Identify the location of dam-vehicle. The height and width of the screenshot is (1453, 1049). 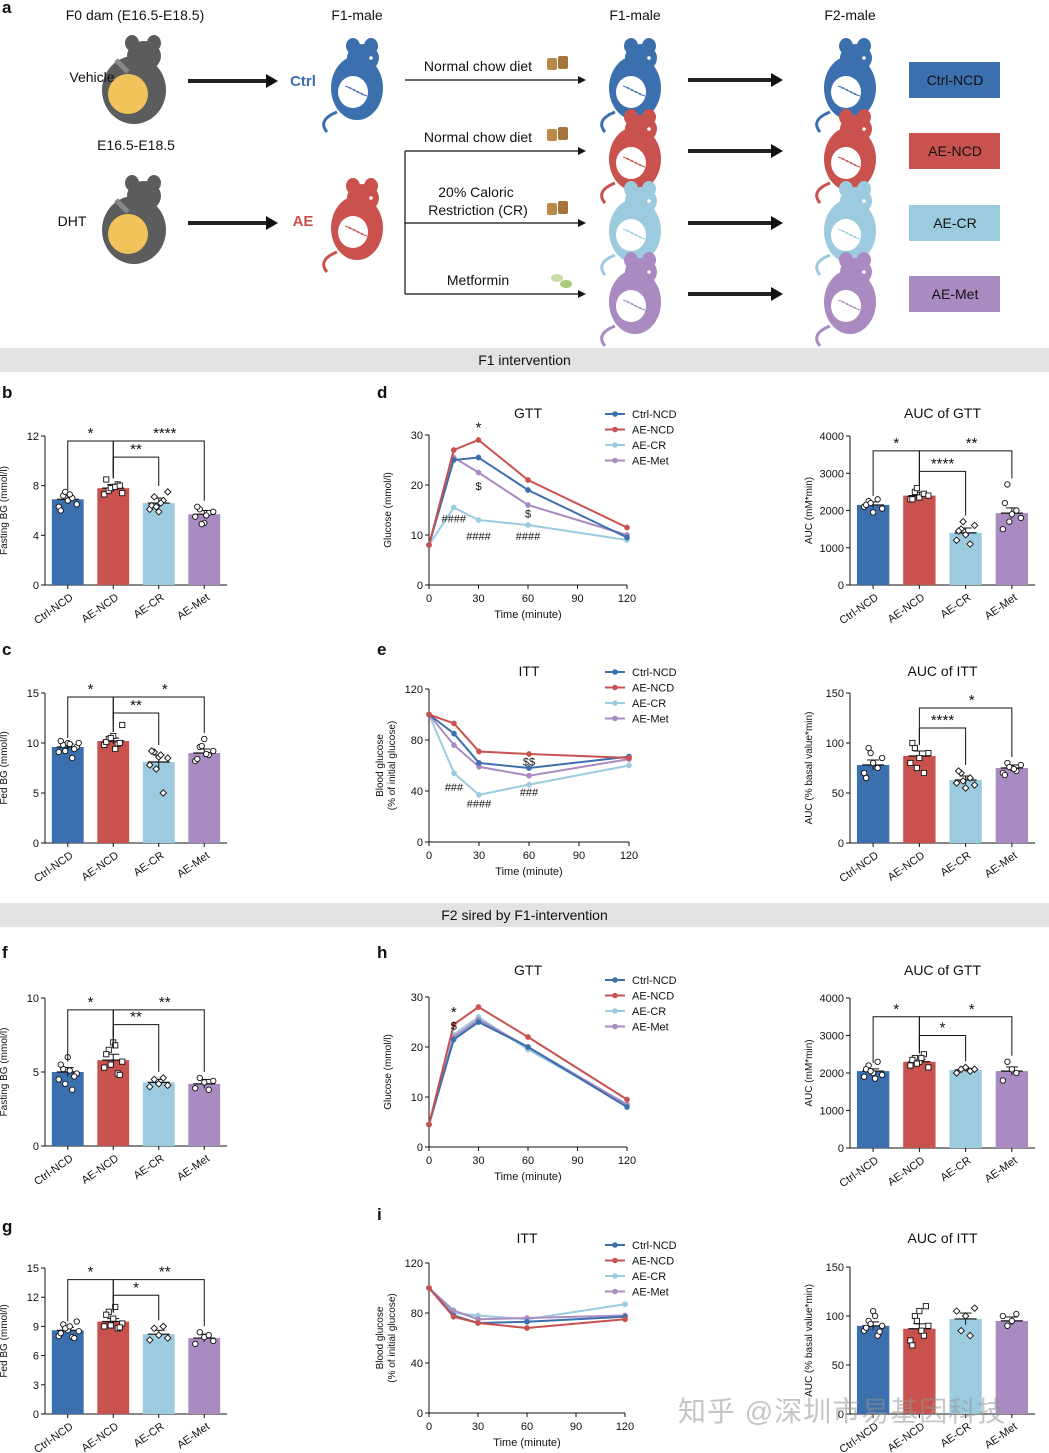
(134, 79).